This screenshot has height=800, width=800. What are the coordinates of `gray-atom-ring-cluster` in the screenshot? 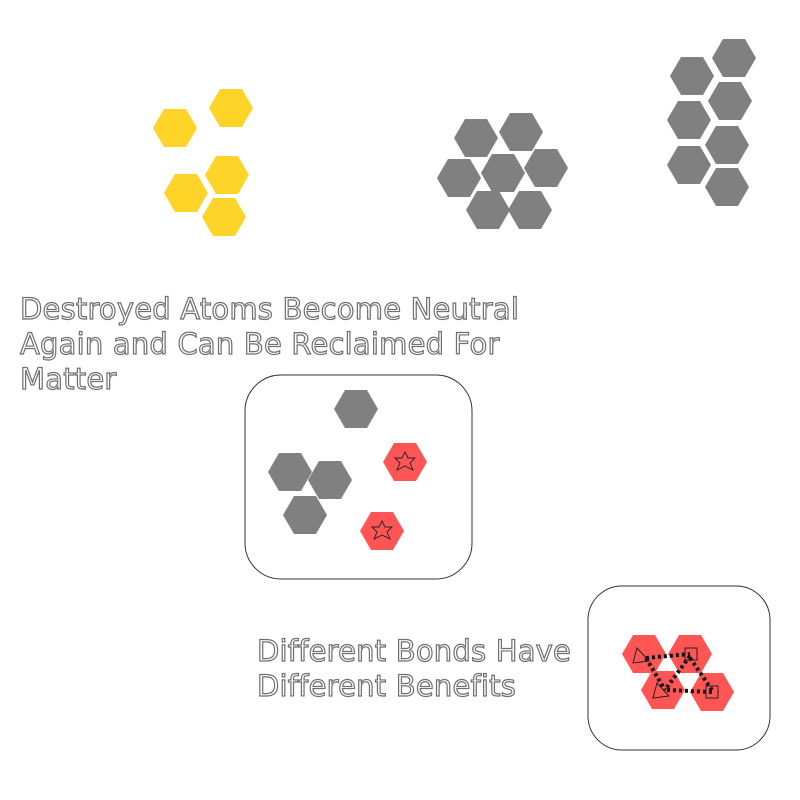 It's located at (502, 171).